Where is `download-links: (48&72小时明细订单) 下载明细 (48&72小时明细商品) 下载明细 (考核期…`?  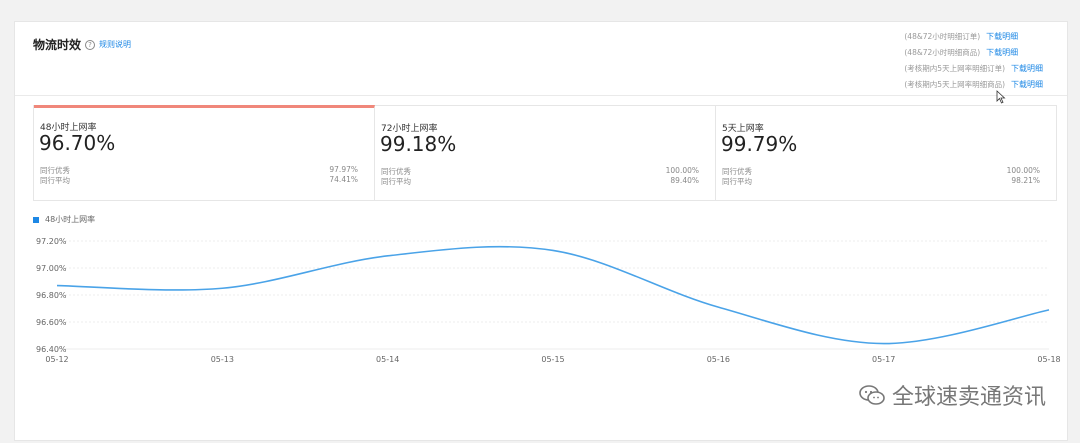 download-links: (48&72小时明细订单) 下载明细 (48&72小时明细商品) 下载明细 (考核期… is located at coordinates (973, 61).